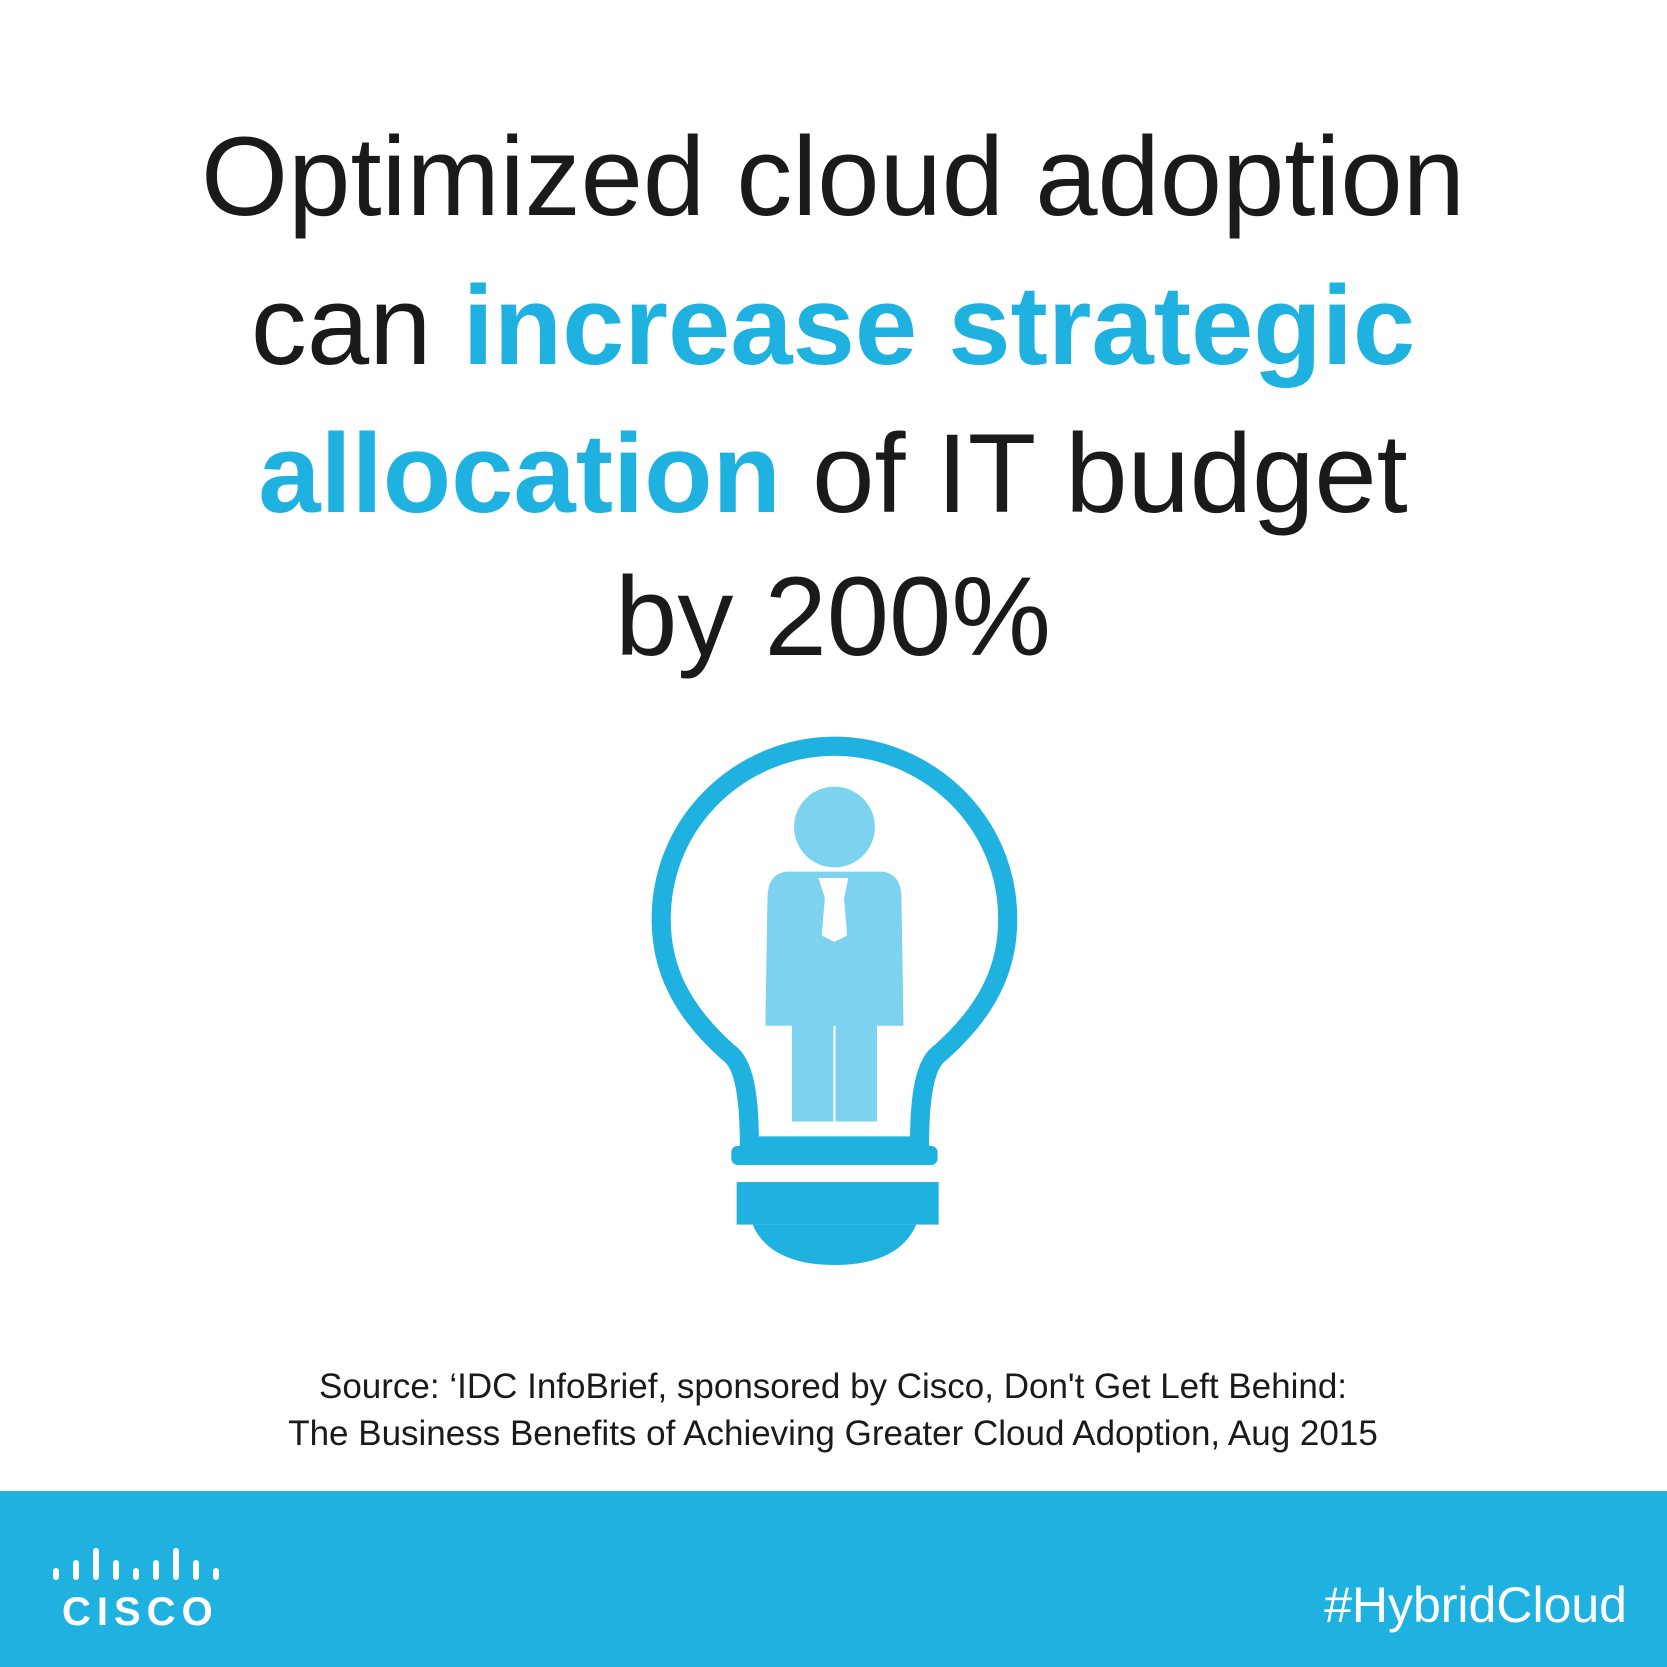  What do you see at coordinates (834, 1155) in the screenshot?
I see `bulb-collar` at bounding box center [834, 1155].